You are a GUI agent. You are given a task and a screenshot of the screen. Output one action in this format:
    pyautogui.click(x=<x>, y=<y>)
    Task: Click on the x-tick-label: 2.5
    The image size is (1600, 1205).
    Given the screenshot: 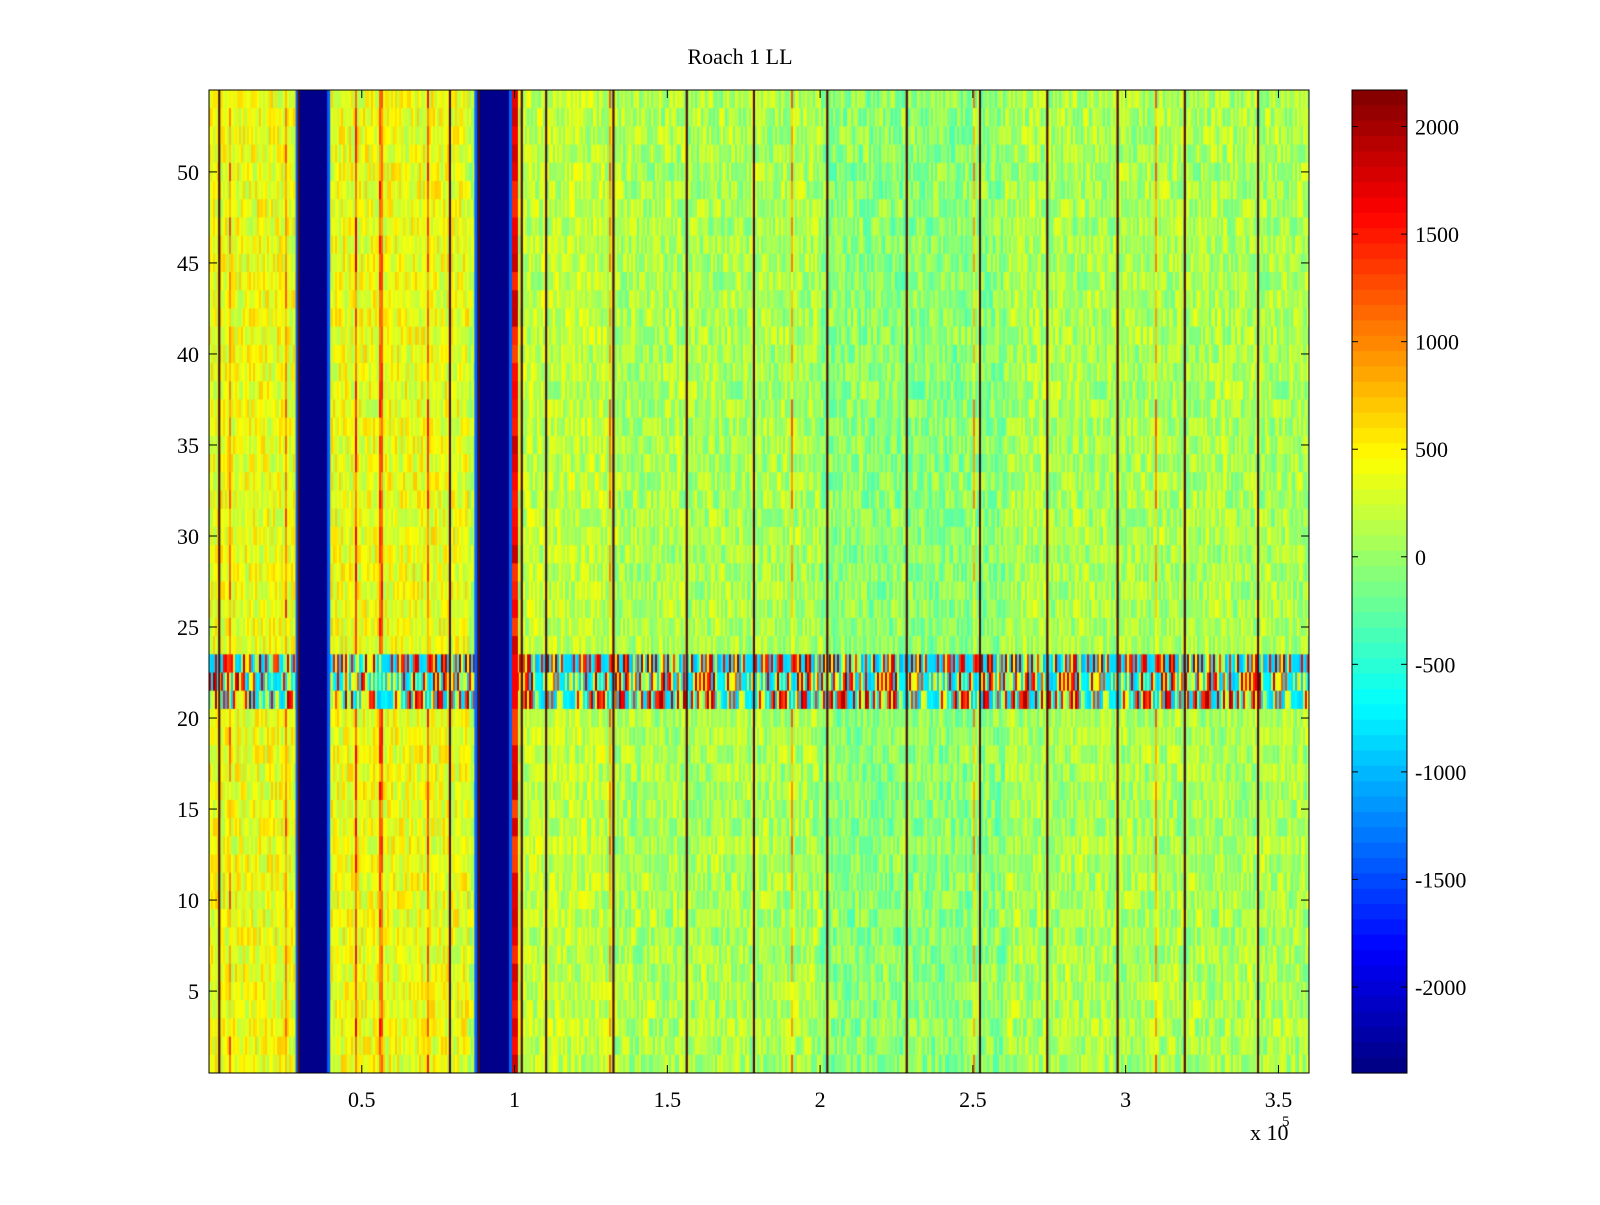 What is the action you would take?
    pyautogui.click(x=973, y=1099)
    